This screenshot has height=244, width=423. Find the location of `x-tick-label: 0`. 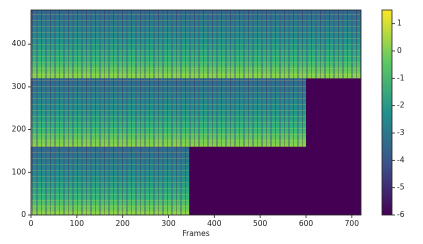

x-tick-label: 0 is located at coordinates (31, 223).